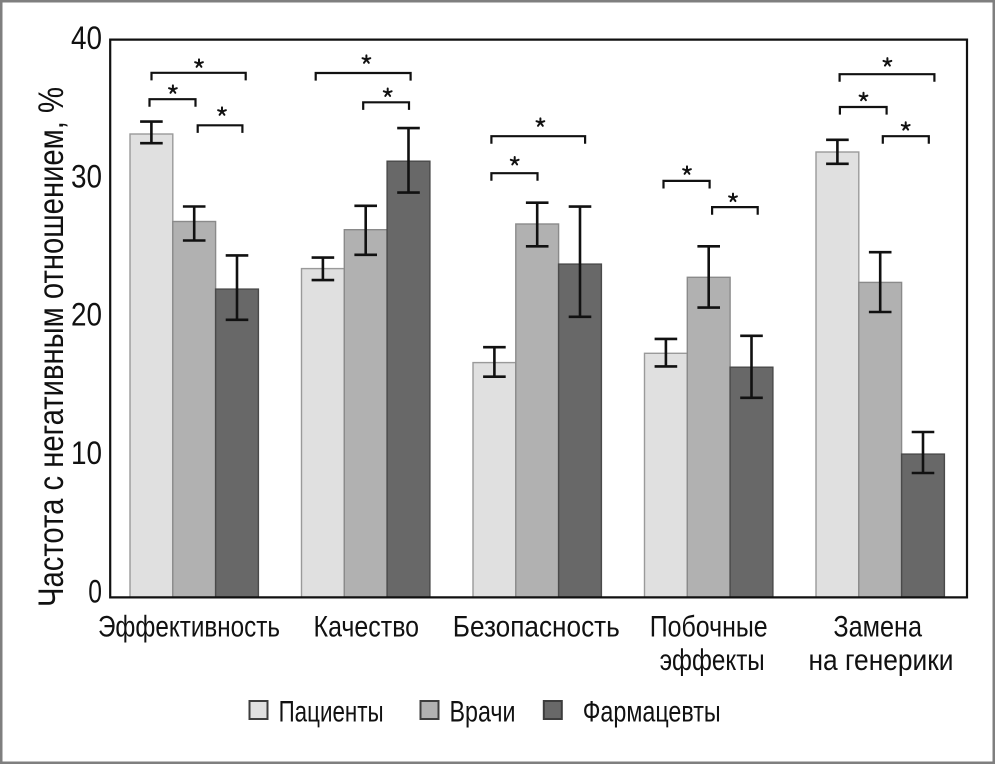 Image resolution: width=995 pixels, height=769 pixels. Describe the element at coordinates (652, 712) in the screenshot. I see `svg-text: Фармацевты` at that location.